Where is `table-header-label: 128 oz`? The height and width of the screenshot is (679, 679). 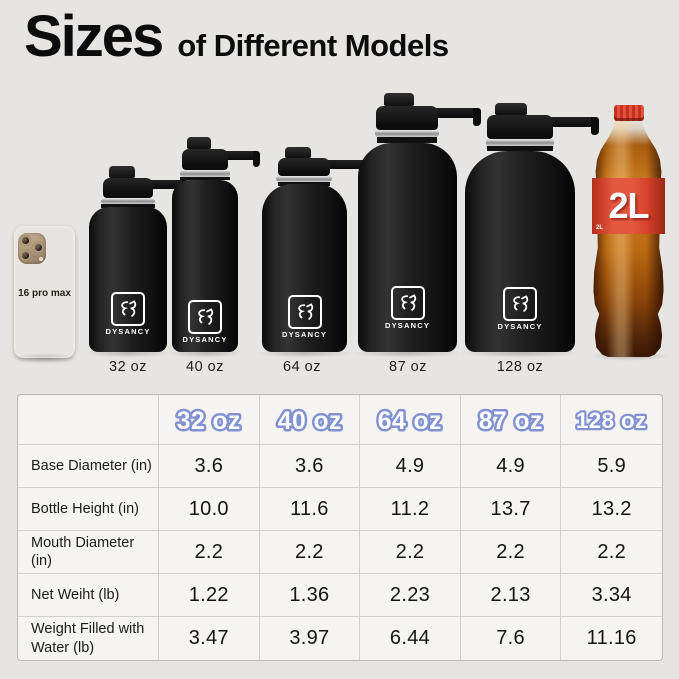 table-header-label: 128 oz is located at coordinates (611, 420).